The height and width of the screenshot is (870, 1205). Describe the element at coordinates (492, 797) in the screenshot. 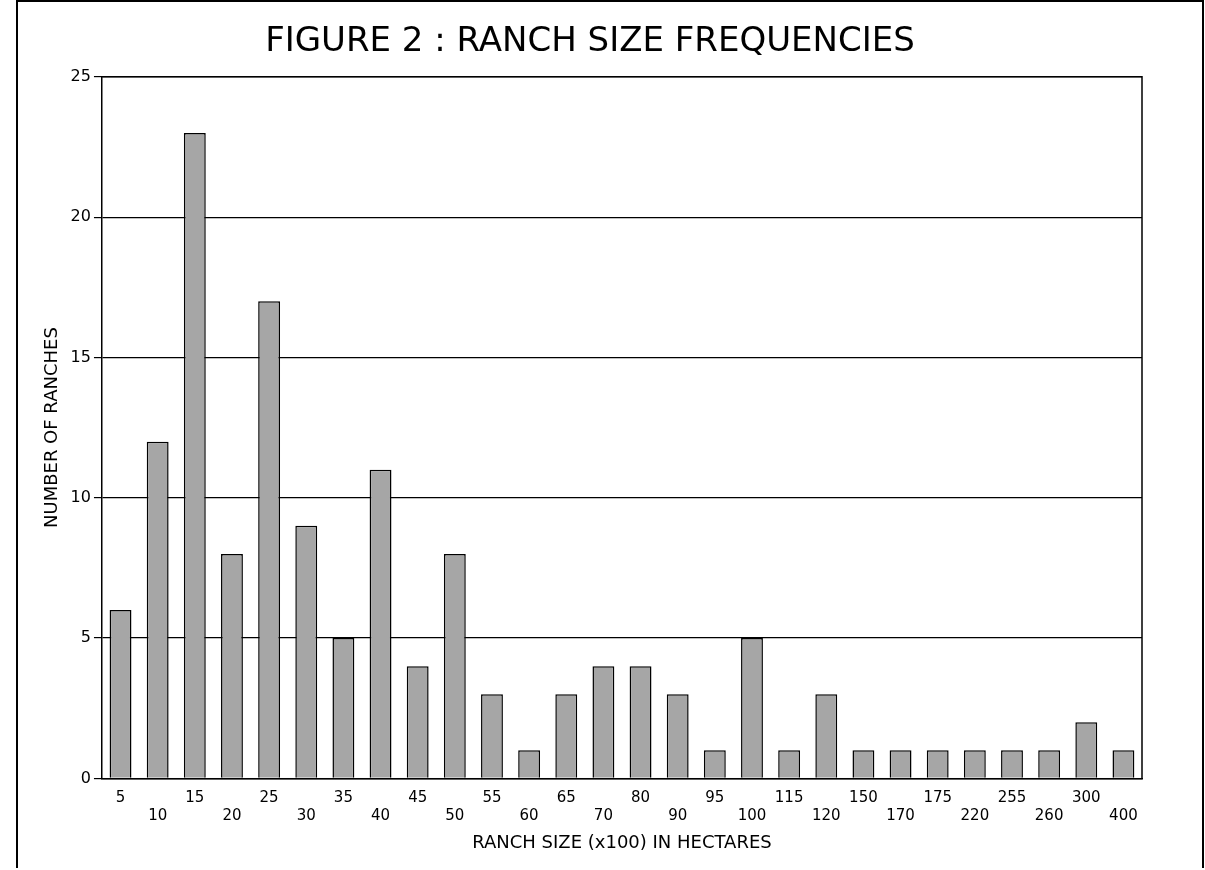

I see `x-tick-label: 55` at that location.